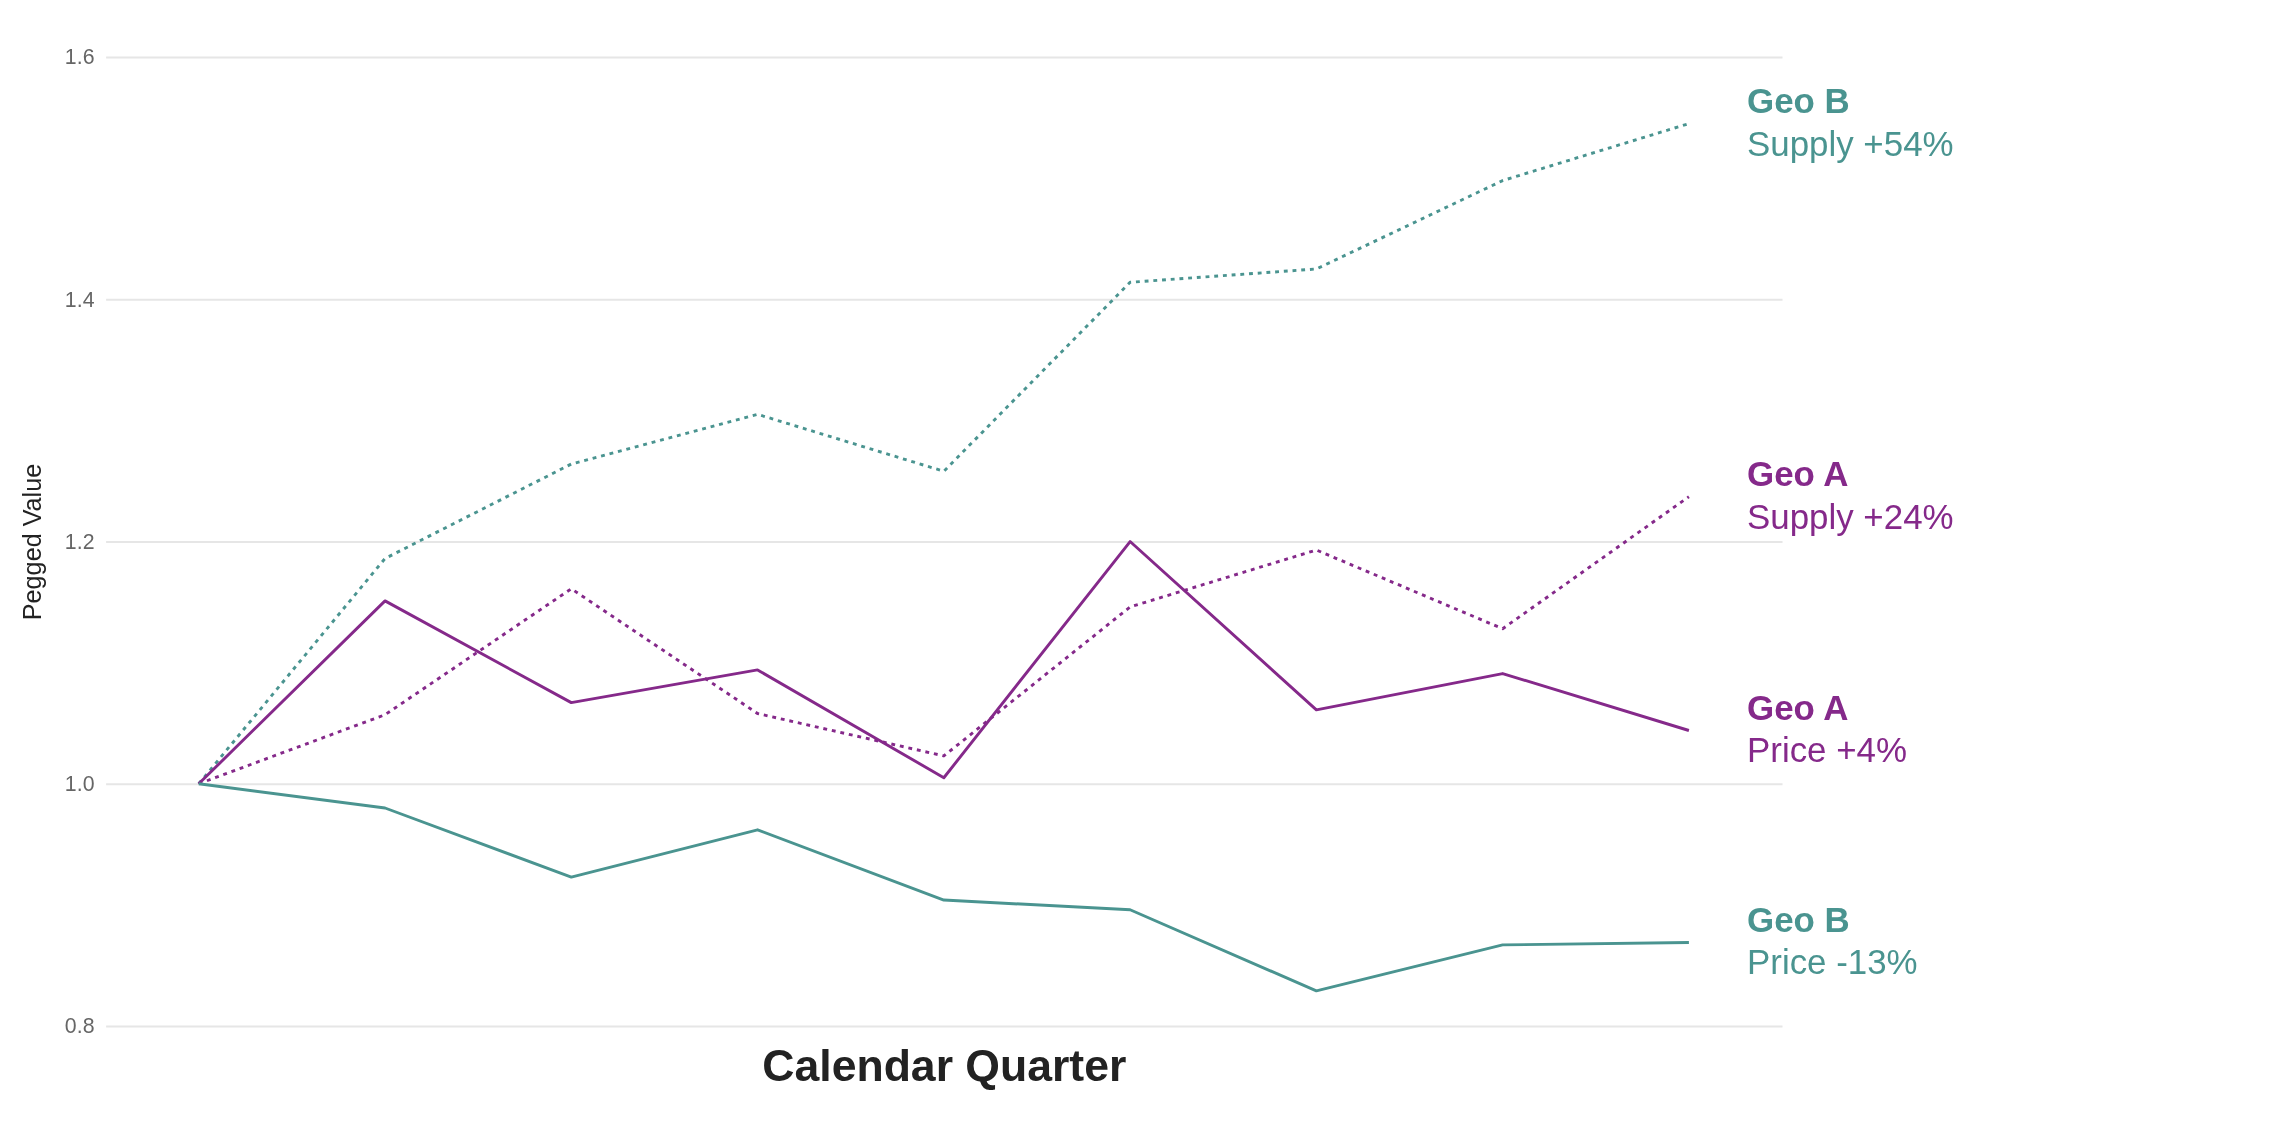 This screenshot has height=1142, width=2284. Describe the element at coordinates (79, 541) in the screenshot. I see `y-tick-label: 1.2` at that location.